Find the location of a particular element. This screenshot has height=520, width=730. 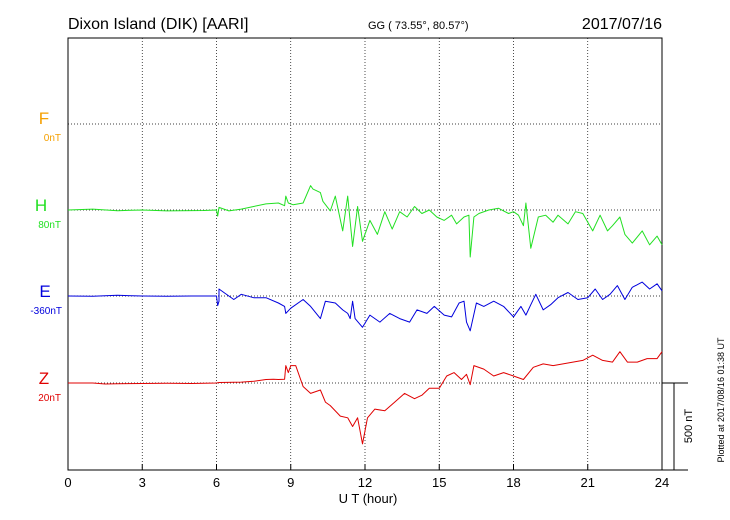

scale-bar: 500 nT is located at coordinates (678, 426).